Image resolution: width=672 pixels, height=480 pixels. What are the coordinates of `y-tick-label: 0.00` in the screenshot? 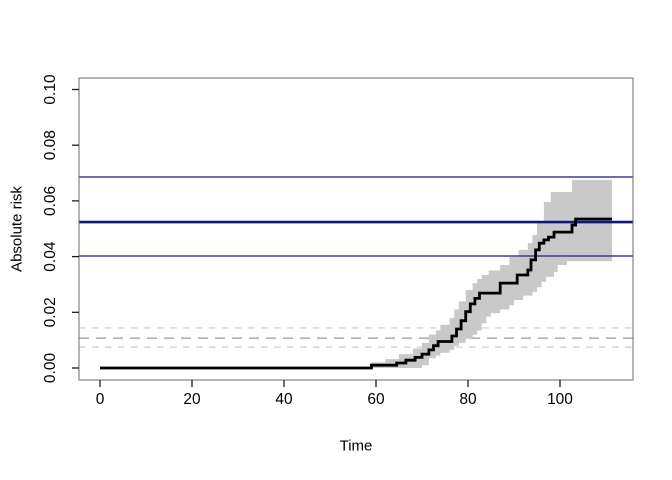 It's located at (50, 368).